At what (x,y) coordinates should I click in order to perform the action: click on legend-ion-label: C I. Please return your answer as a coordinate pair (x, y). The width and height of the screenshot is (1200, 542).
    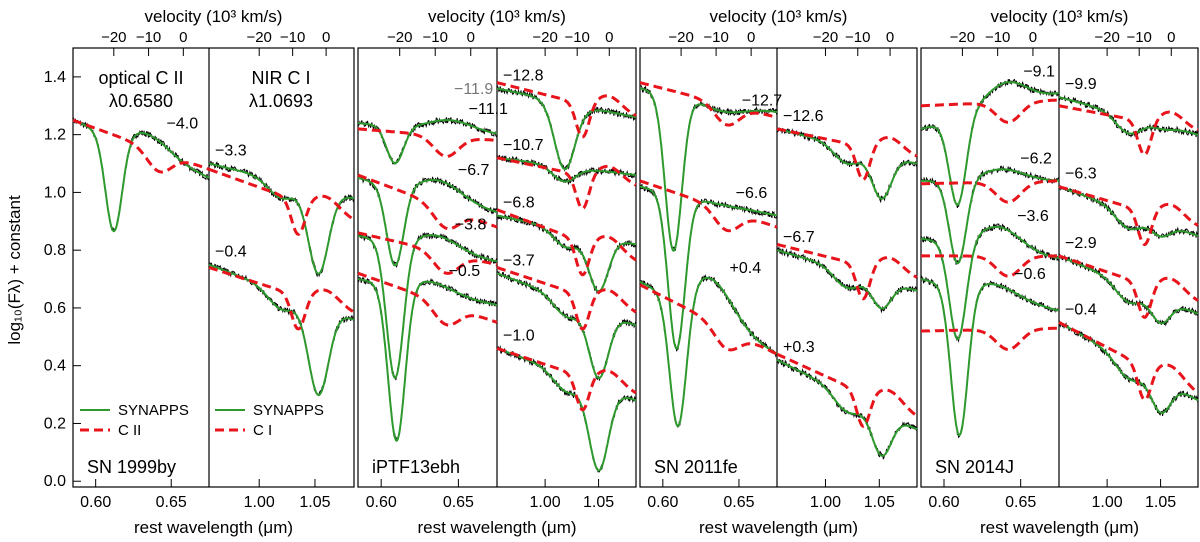
    Looking at the image, I should click on (262, 430).